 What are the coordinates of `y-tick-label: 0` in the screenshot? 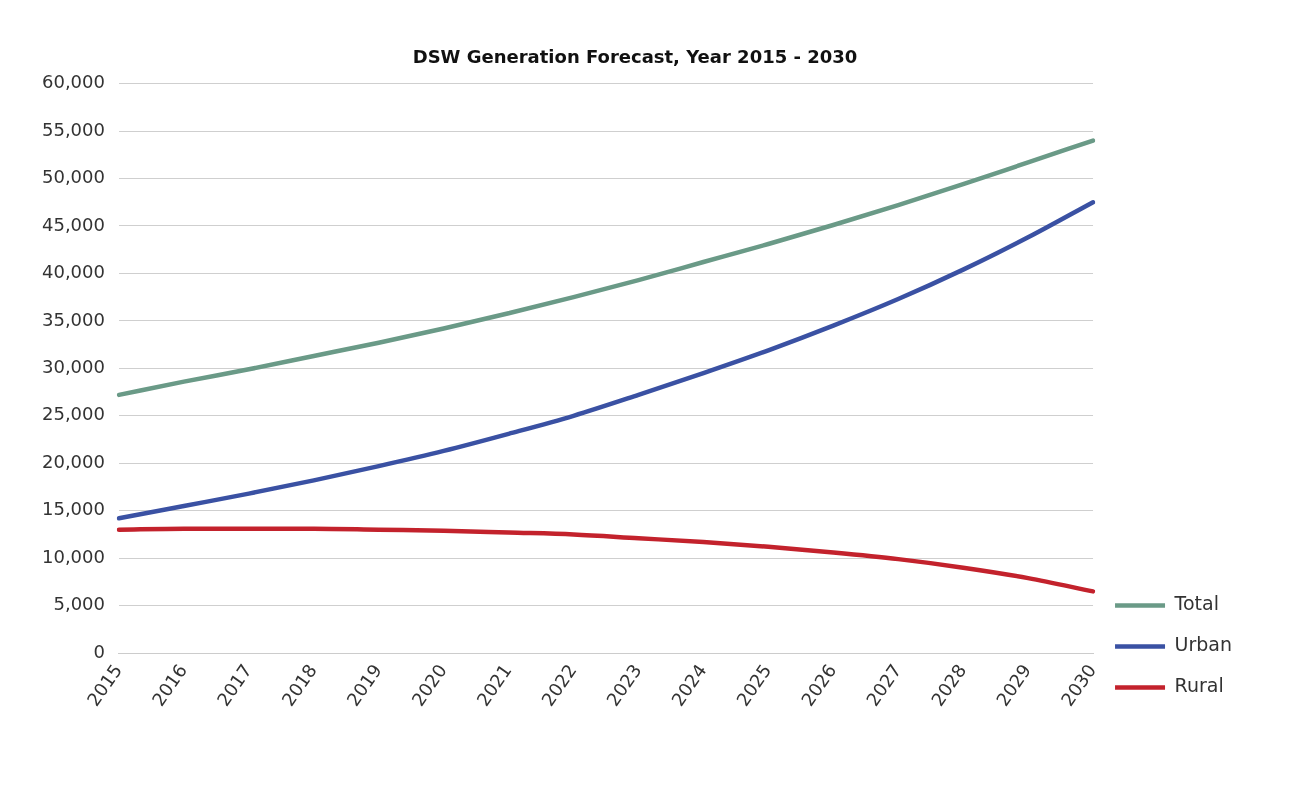 It's located at (99, 651).